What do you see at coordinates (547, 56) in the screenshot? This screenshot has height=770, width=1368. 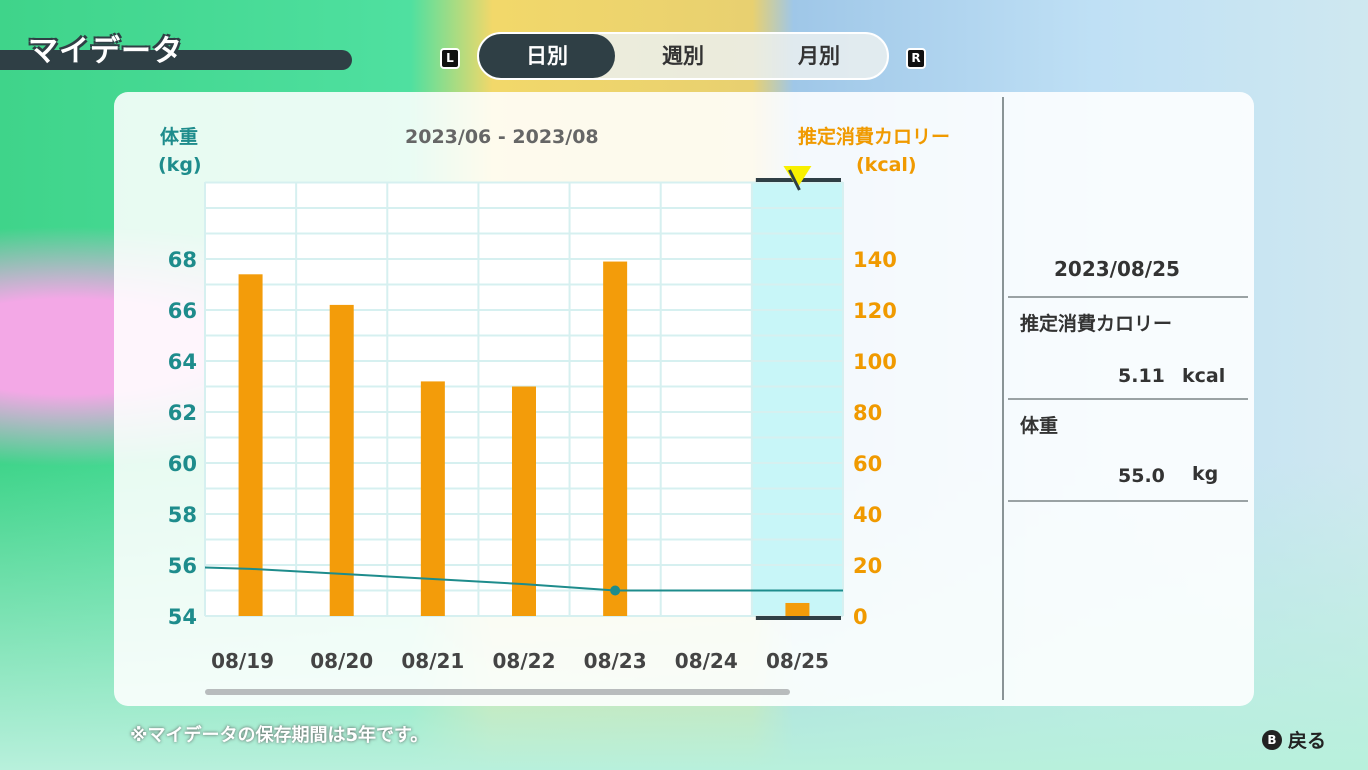 I see `tab-daily: 日別` at bounding box center [547, 56].